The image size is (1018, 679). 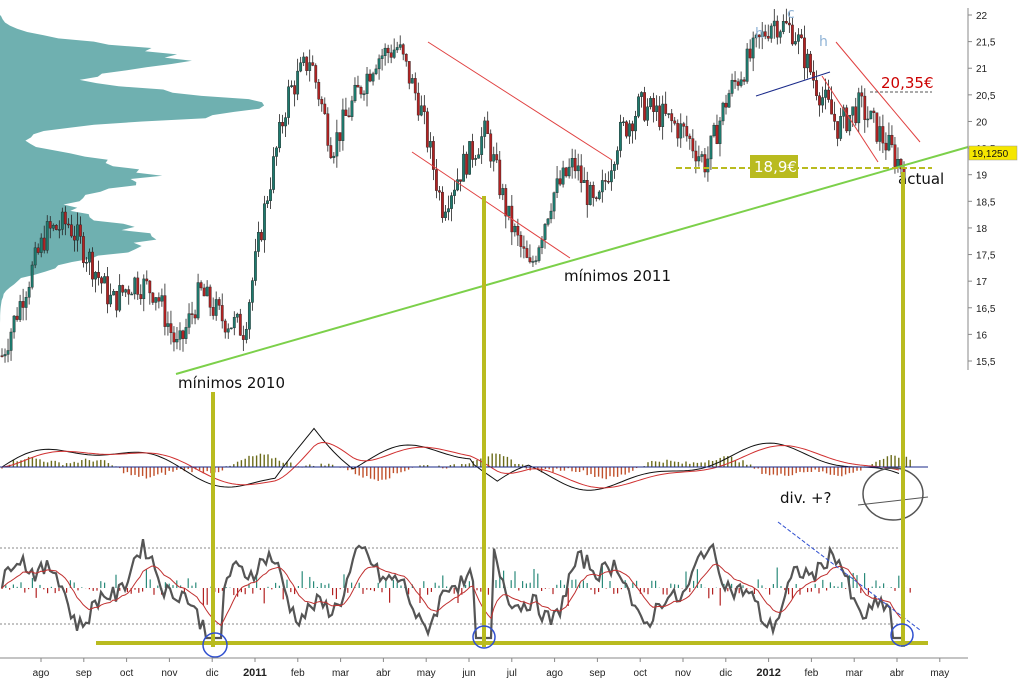 I want to click on wave-label-h-right: h, so click(x=823, y=42).